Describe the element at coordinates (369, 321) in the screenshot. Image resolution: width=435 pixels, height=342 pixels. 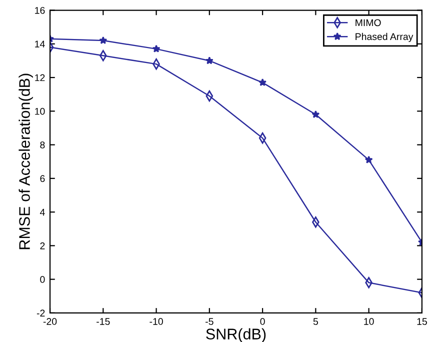
I see `x-tick-label: 10` at that location.